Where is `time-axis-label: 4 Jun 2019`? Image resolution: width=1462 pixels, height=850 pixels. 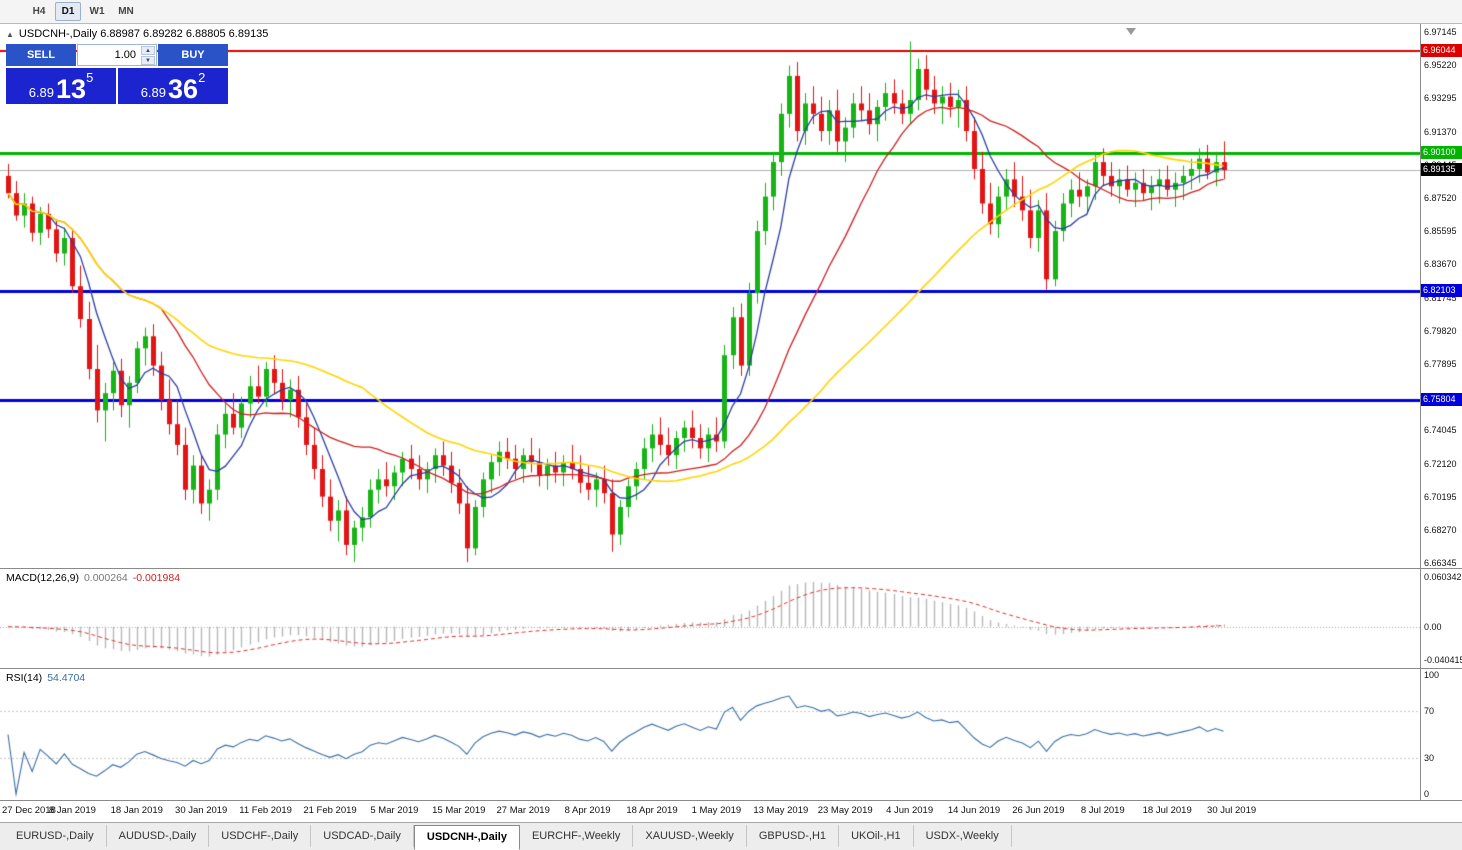
time-axis-label: 4 Jun 2019 is located at coordinates (910, 810).